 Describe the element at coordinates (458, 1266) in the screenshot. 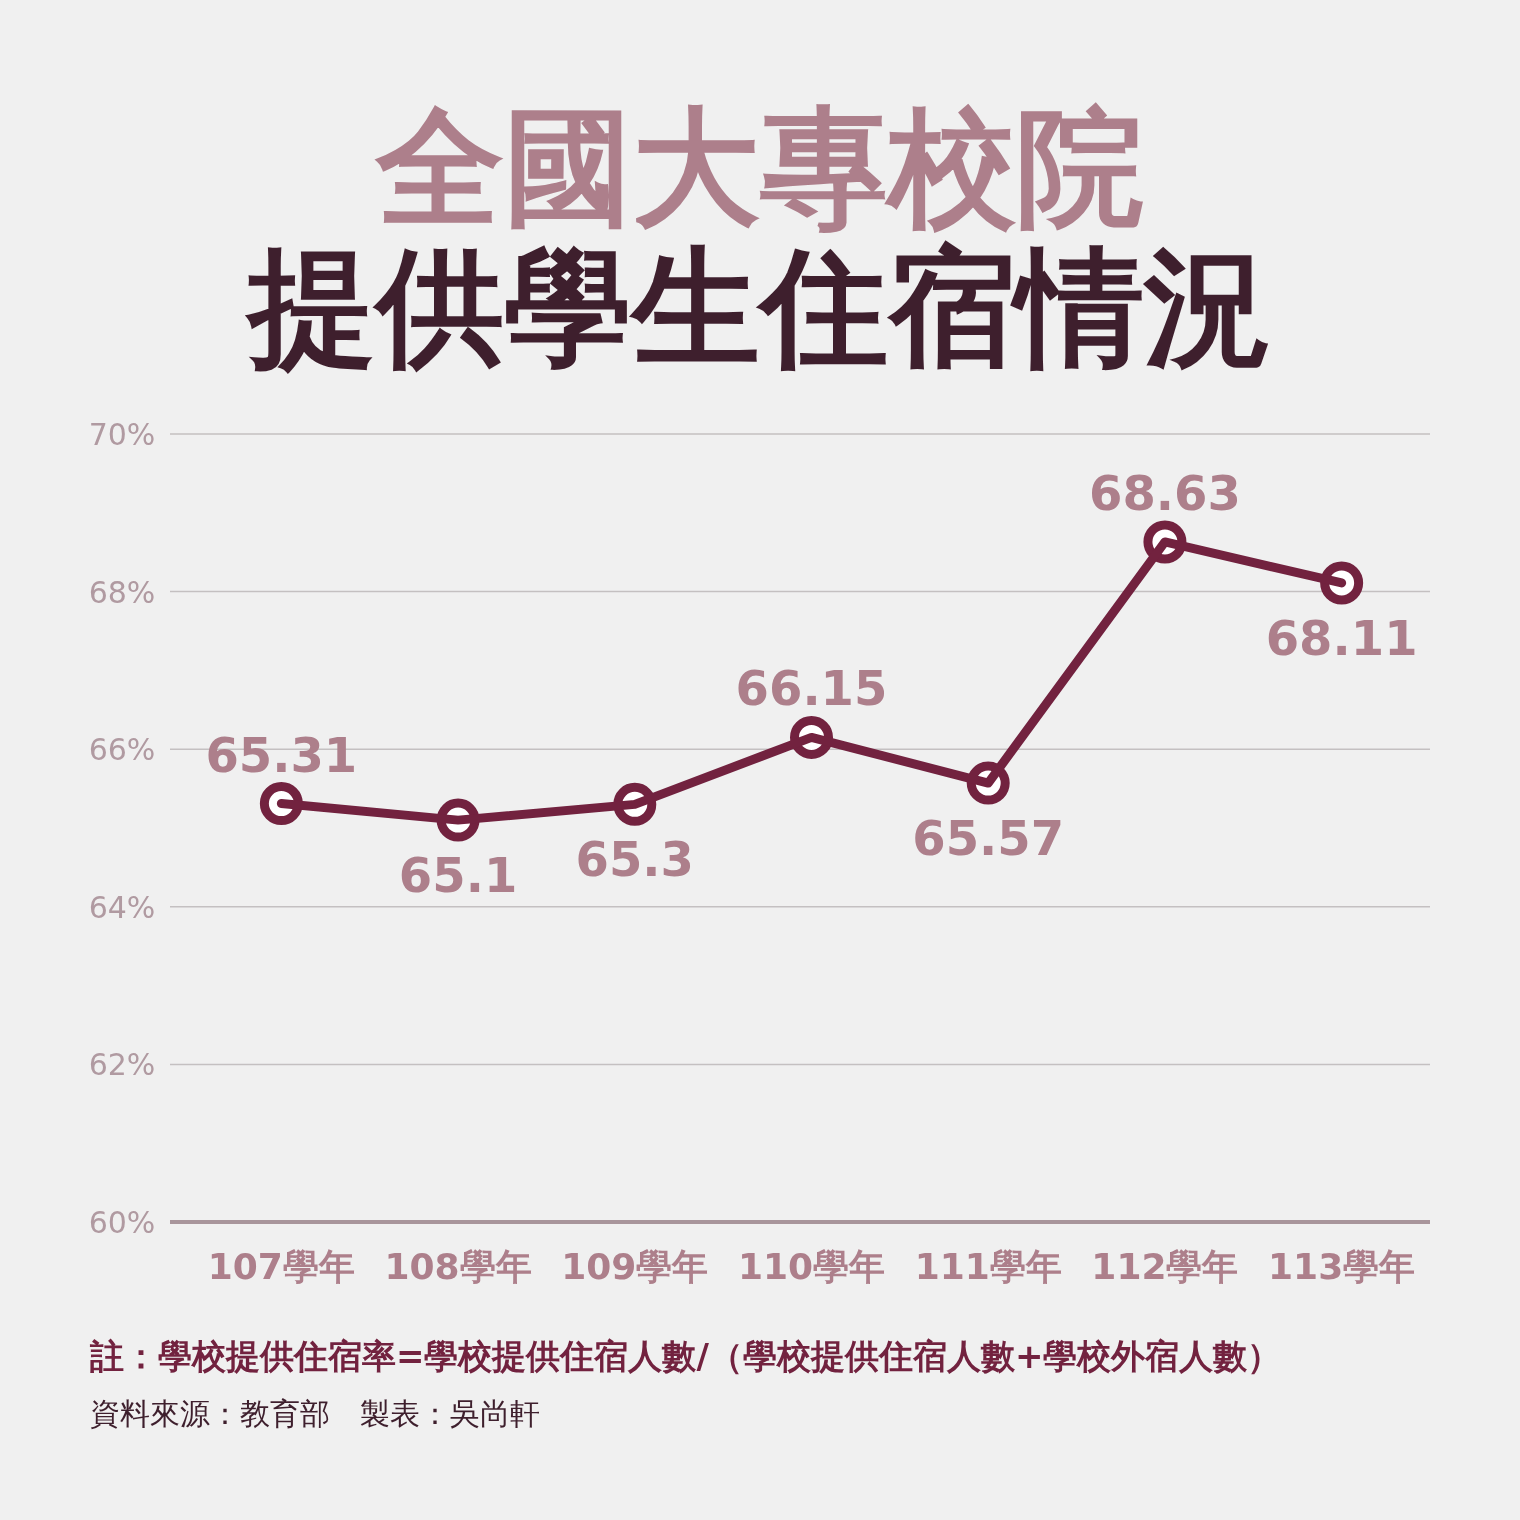

I see `x-tick-label: 108學年` at that location.